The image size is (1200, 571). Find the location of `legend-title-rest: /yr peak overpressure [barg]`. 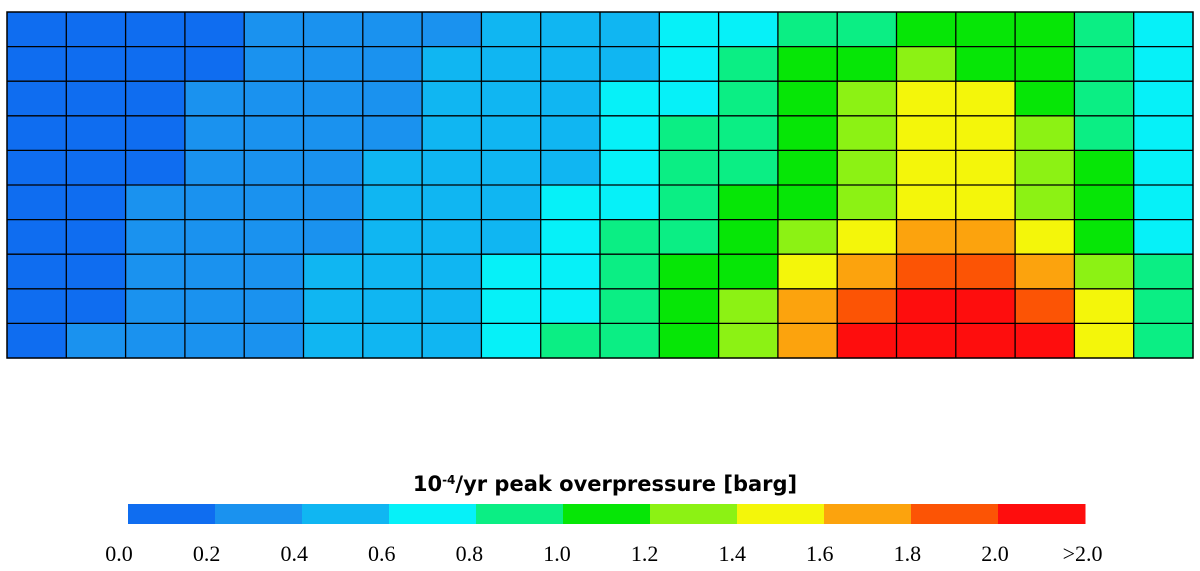

legend-title-rest: /yr peak overpressure [barg] is located at coordinates (626, 484).